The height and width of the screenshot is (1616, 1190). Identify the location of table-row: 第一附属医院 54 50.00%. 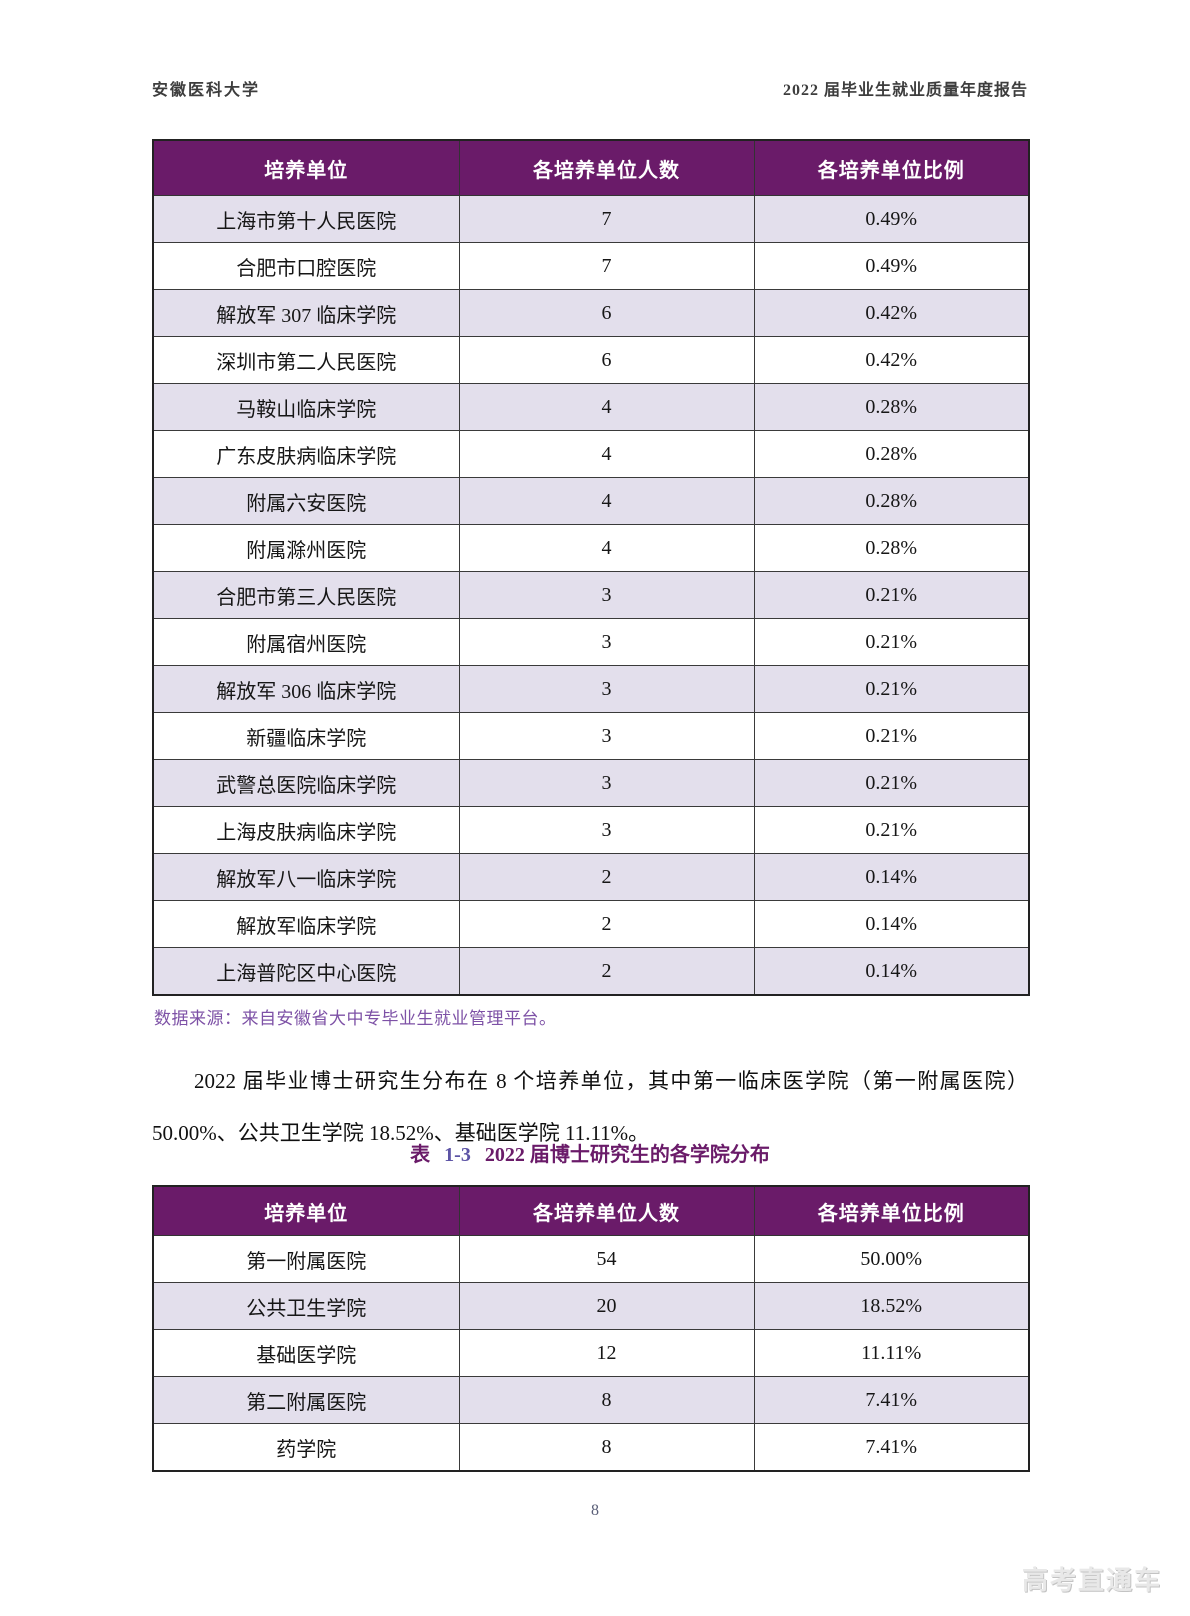
(591, 1259).